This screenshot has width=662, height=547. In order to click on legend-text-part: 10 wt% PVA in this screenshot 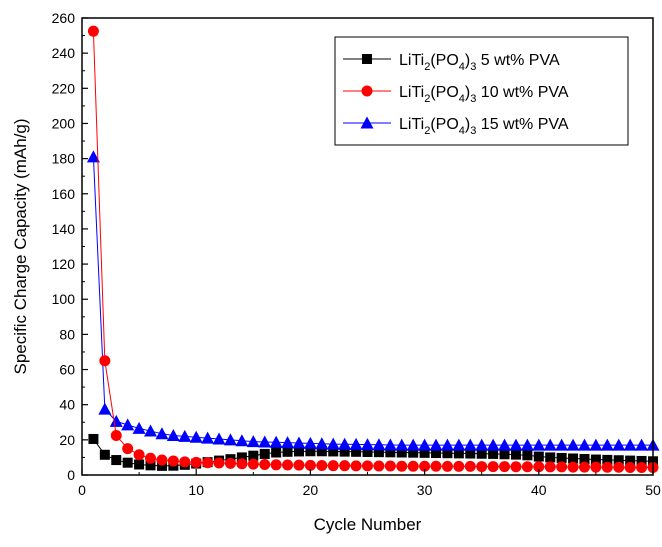, I will do `click(522, 92)`.